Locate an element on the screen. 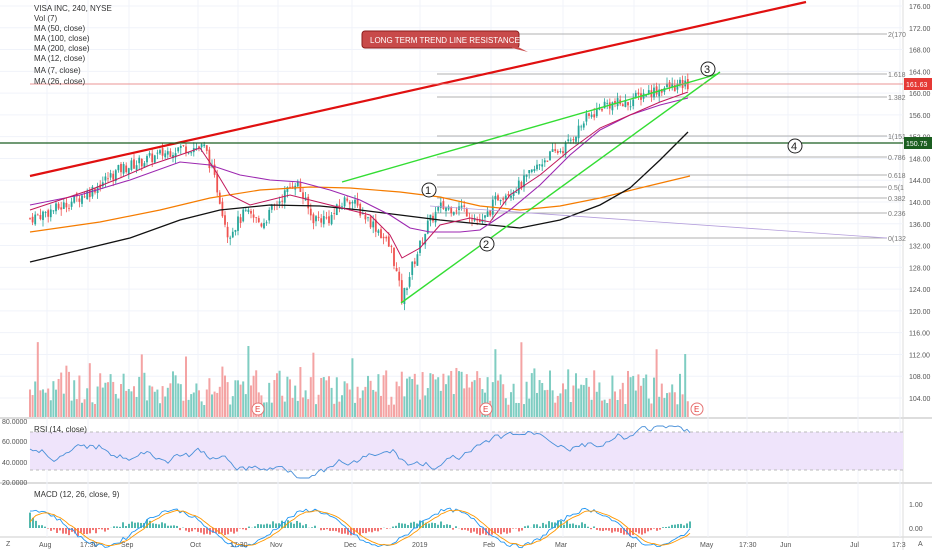 Image resolution: width=932 pixels, height=550 pixels. price-tick-label: 176.00 is located at coordinates (920, 7).